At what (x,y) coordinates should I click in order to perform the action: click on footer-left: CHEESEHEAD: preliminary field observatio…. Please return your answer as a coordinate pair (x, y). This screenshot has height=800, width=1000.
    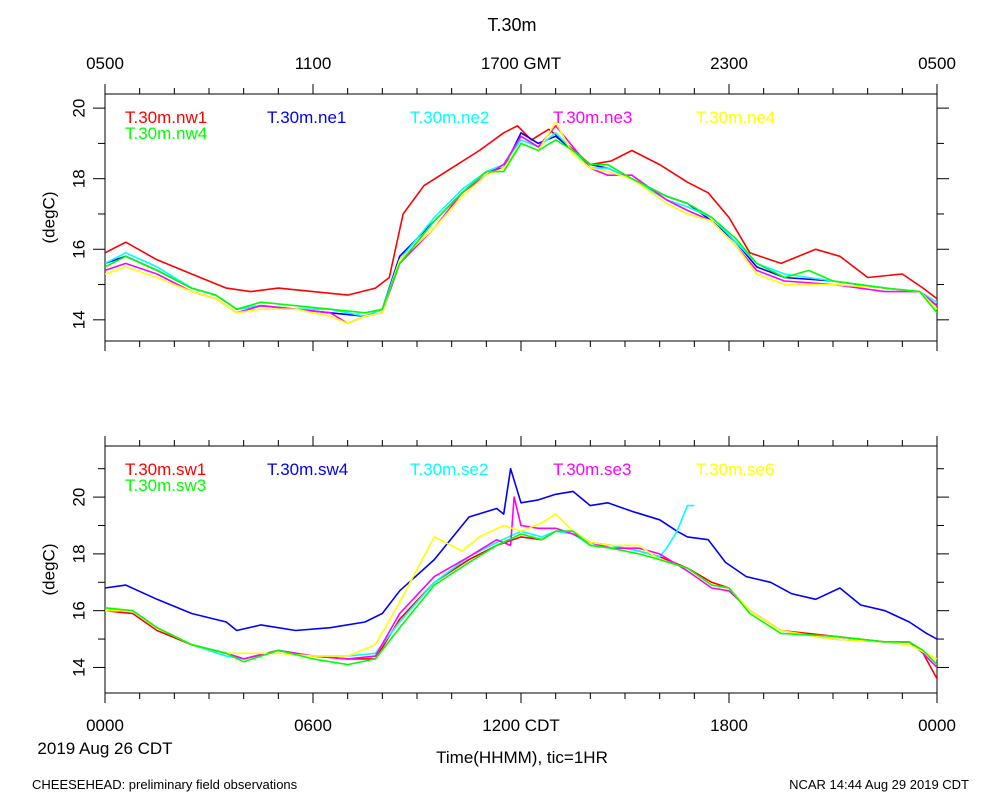
    Looking at the image, I should click on (165, 784).